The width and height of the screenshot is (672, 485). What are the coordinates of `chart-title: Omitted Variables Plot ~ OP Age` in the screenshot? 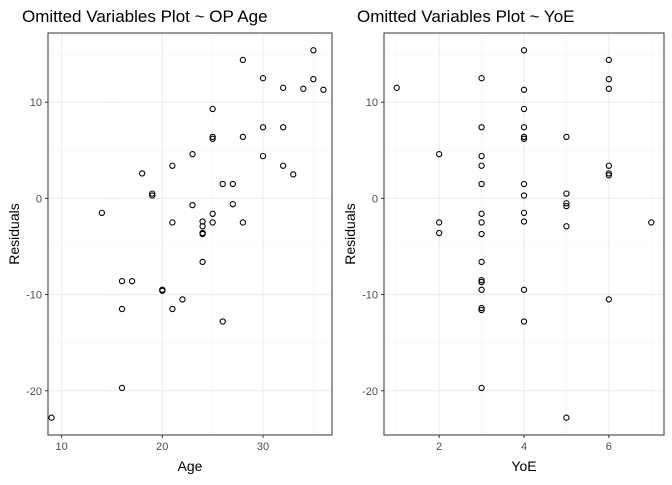 It's located at (145, 16).